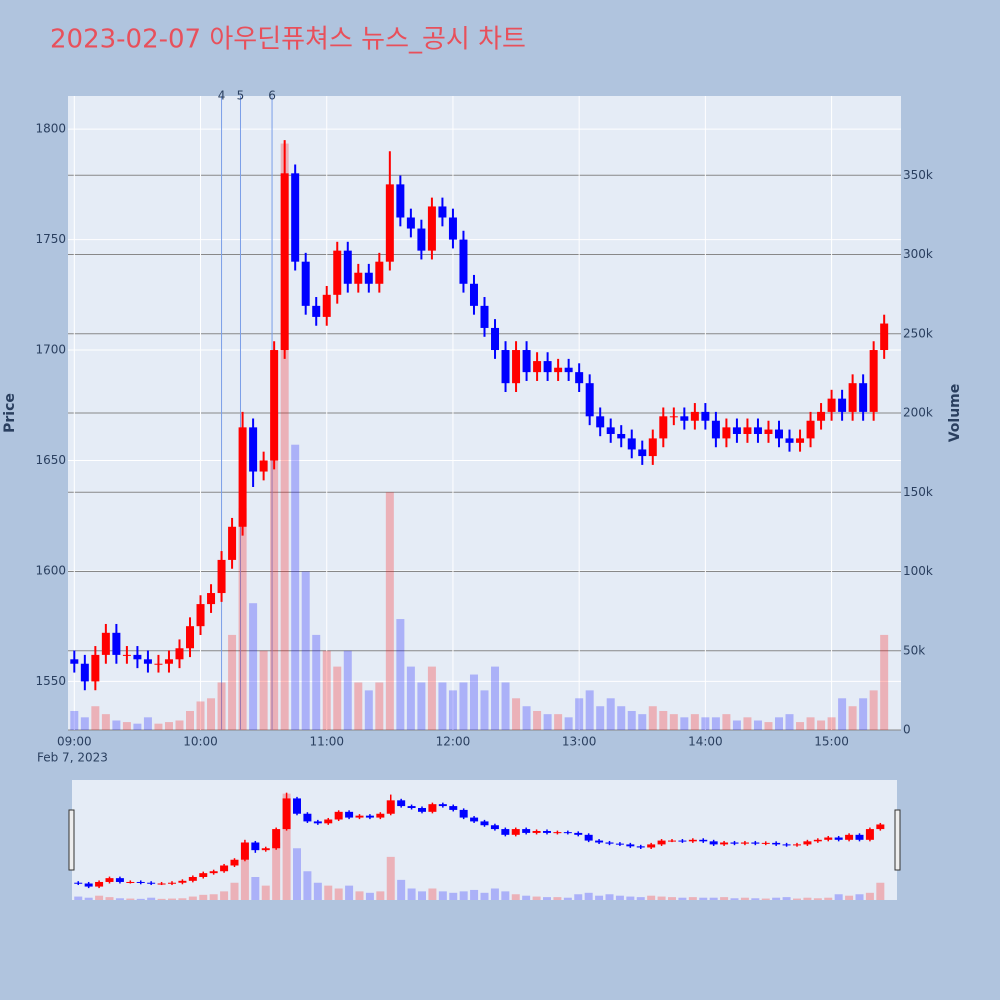 The image size is (1000, 1000). Describe the element at coordinates (50, 129) in the screenshot. I see `y-tick-label: 1800` at that location.